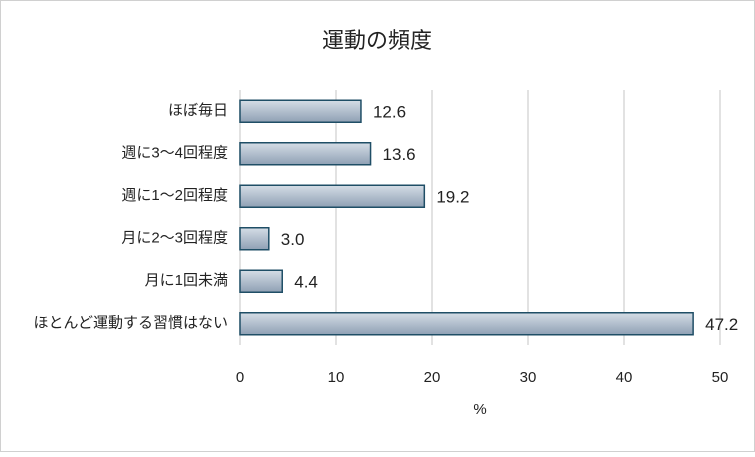 The width and height of the screenshot is (755, 457). What do you see at coordinates (186, 280) in the screenshot?
I see `y-tick-label: 月に1回未満` at bounding box center [186, 280].